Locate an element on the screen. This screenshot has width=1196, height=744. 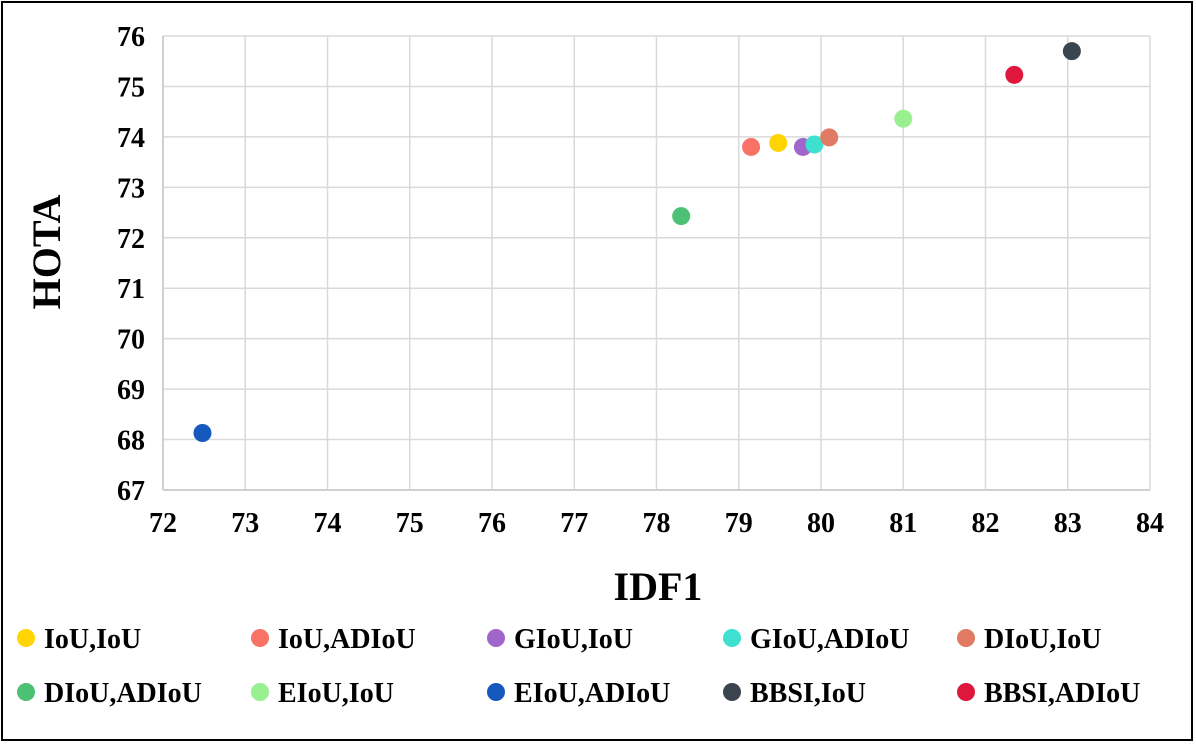
legend-item: DIoU,IoU is located at coordinates (1029, 639).